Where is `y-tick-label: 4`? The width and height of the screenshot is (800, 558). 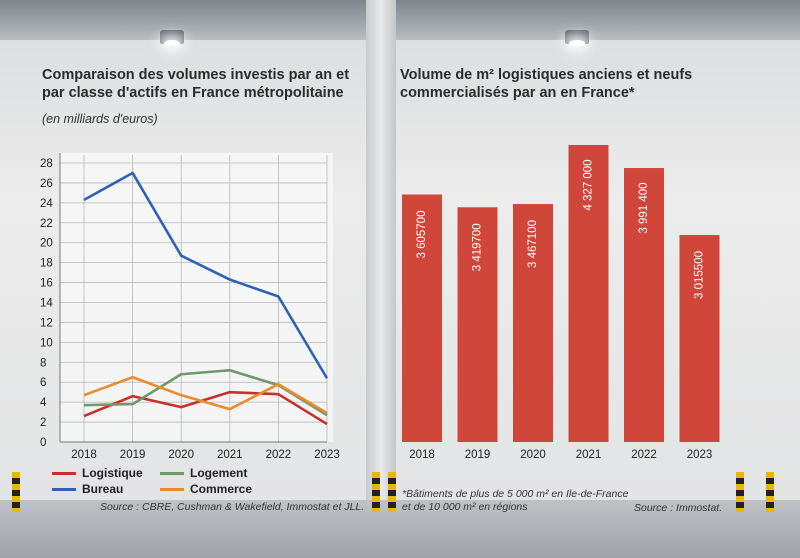
y-tick-label: 4 is located at coordinates (43, 403).